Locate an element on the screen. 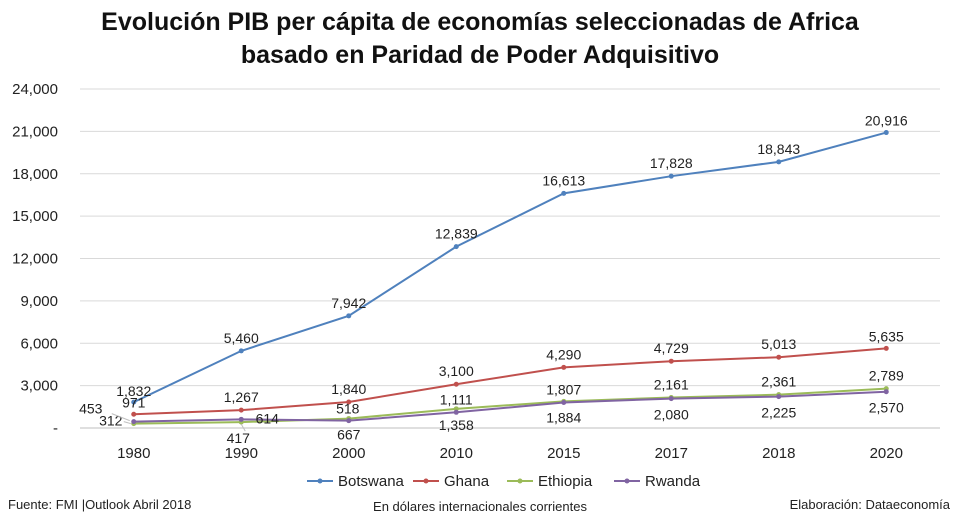 This screenshot has height=520, width=960. data-label-ethiopia: 312 is located at coordinates (111, 421).